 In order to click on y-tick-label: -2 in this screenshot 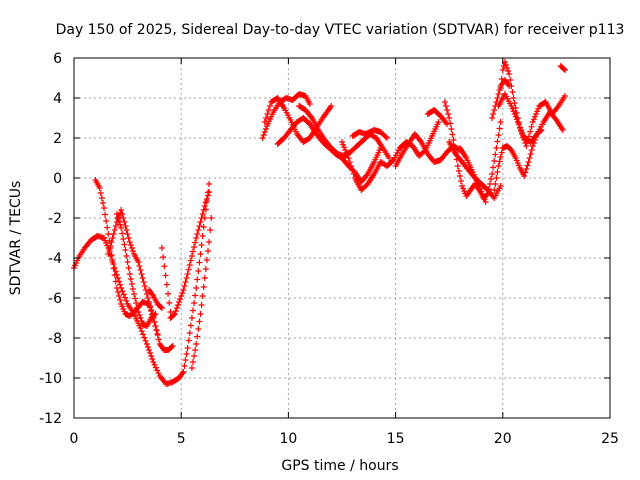, I will do `click(55, 219)`.